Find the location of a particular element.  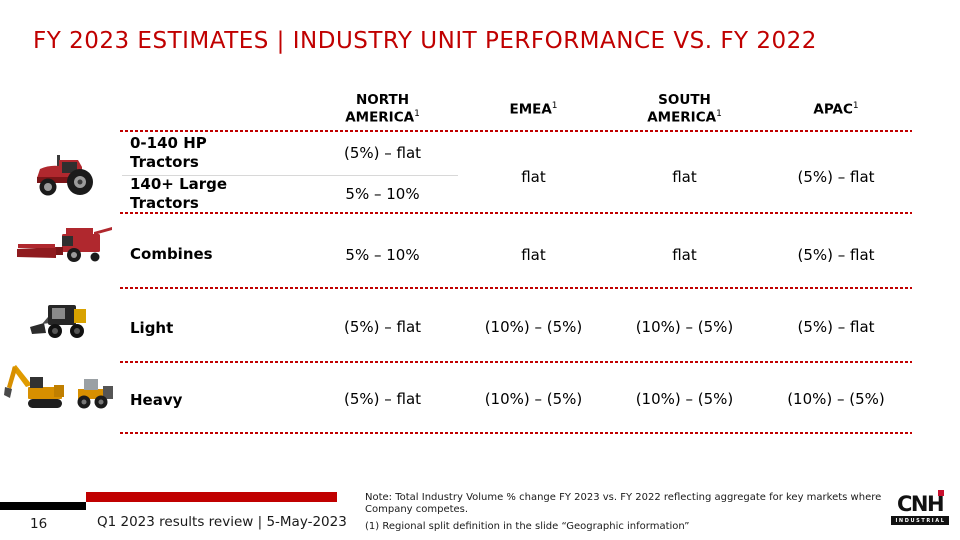

cell-combines-apac: (5%) – flat is located at coordinates (836, 254).